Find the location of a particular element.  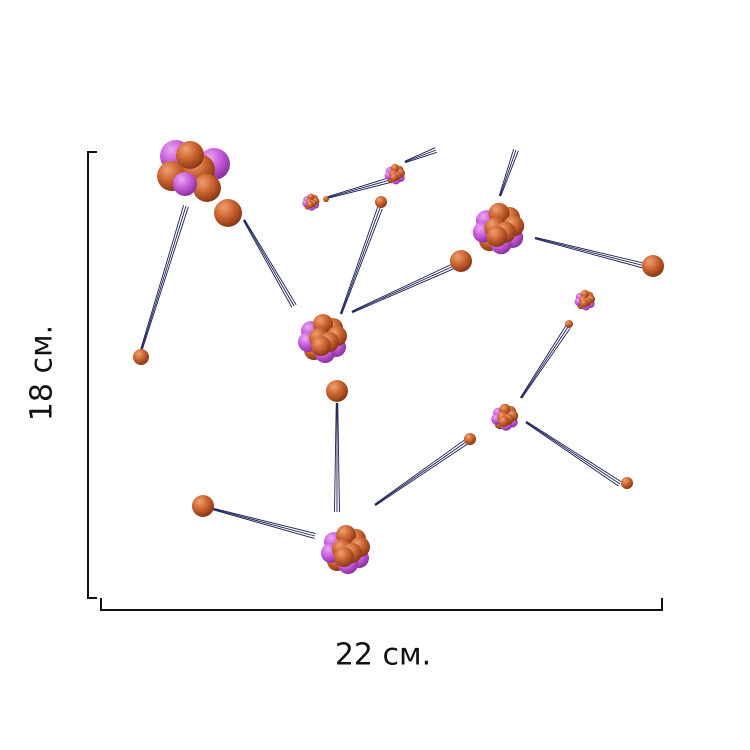

proton-ball is located at coordinates (185, 184).